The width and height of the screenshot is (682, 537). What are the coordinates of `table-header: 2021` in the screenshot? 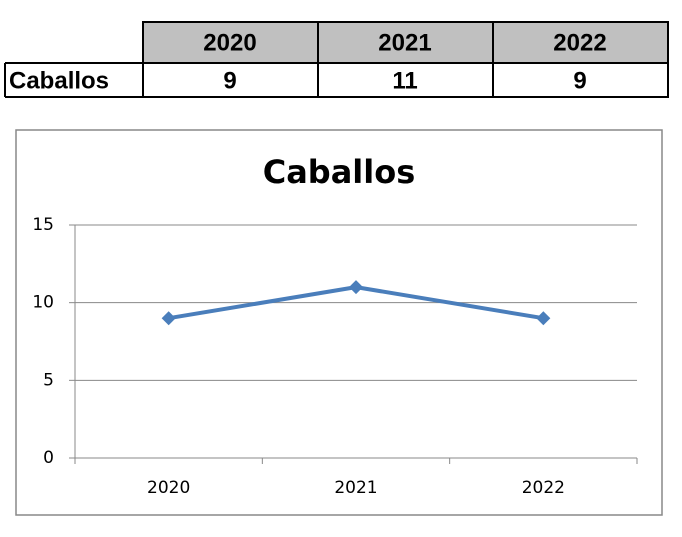 It's located at (404, 42).